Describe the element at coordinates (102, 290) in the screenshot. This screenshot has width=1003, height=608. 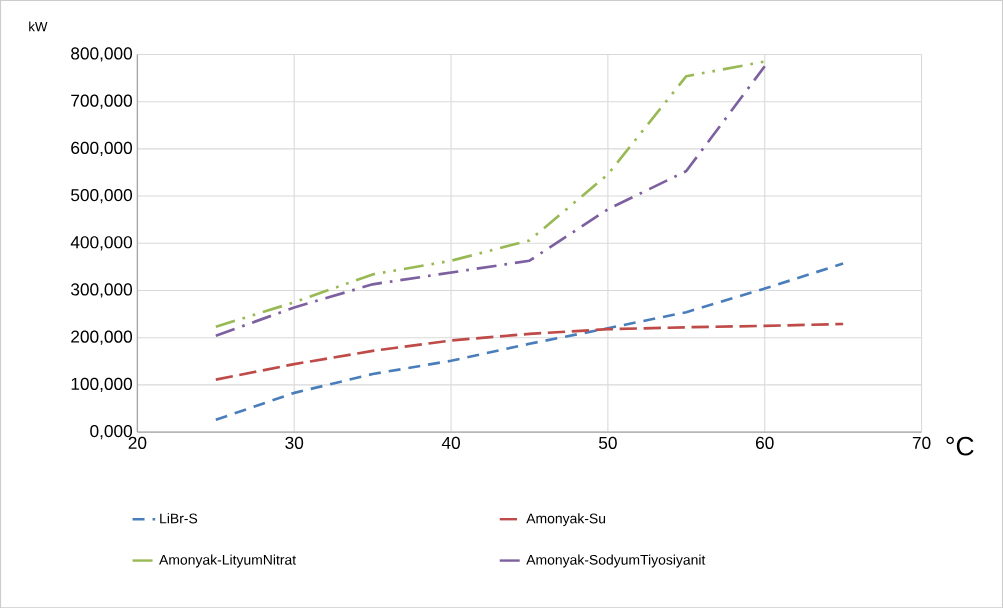
I see `y-tick-label: 300,000` at that location.